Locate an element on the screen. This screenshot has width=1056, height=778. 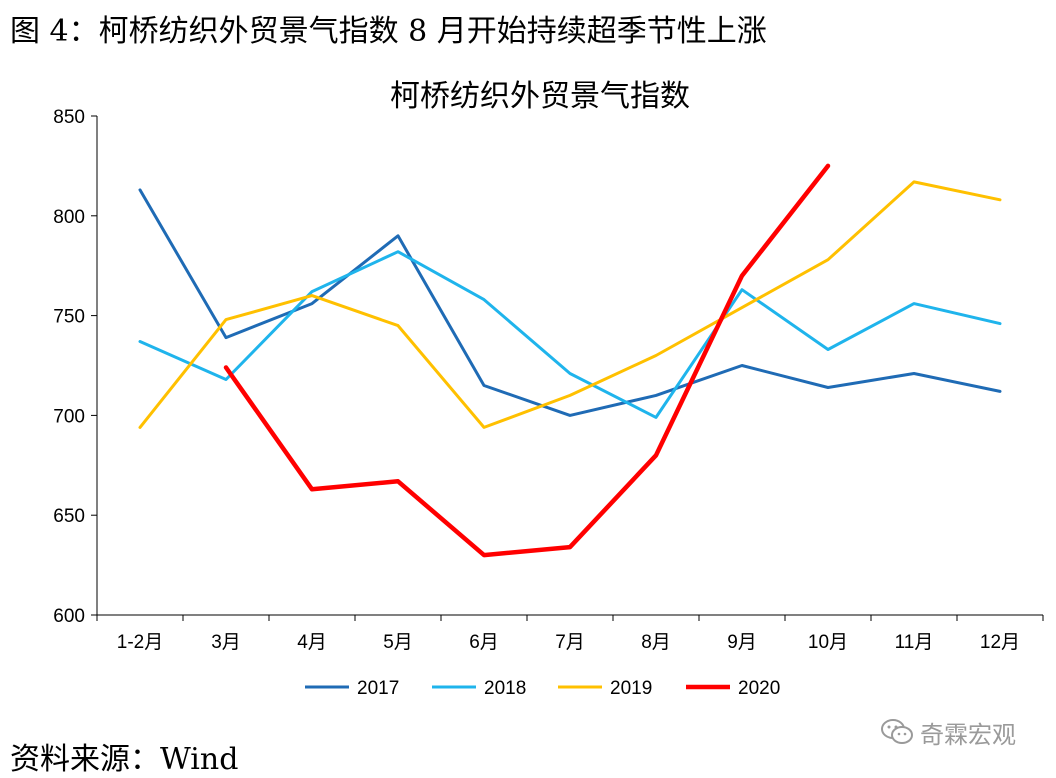
legend-label-2018: 2018 is located at coordinates (505, 688).